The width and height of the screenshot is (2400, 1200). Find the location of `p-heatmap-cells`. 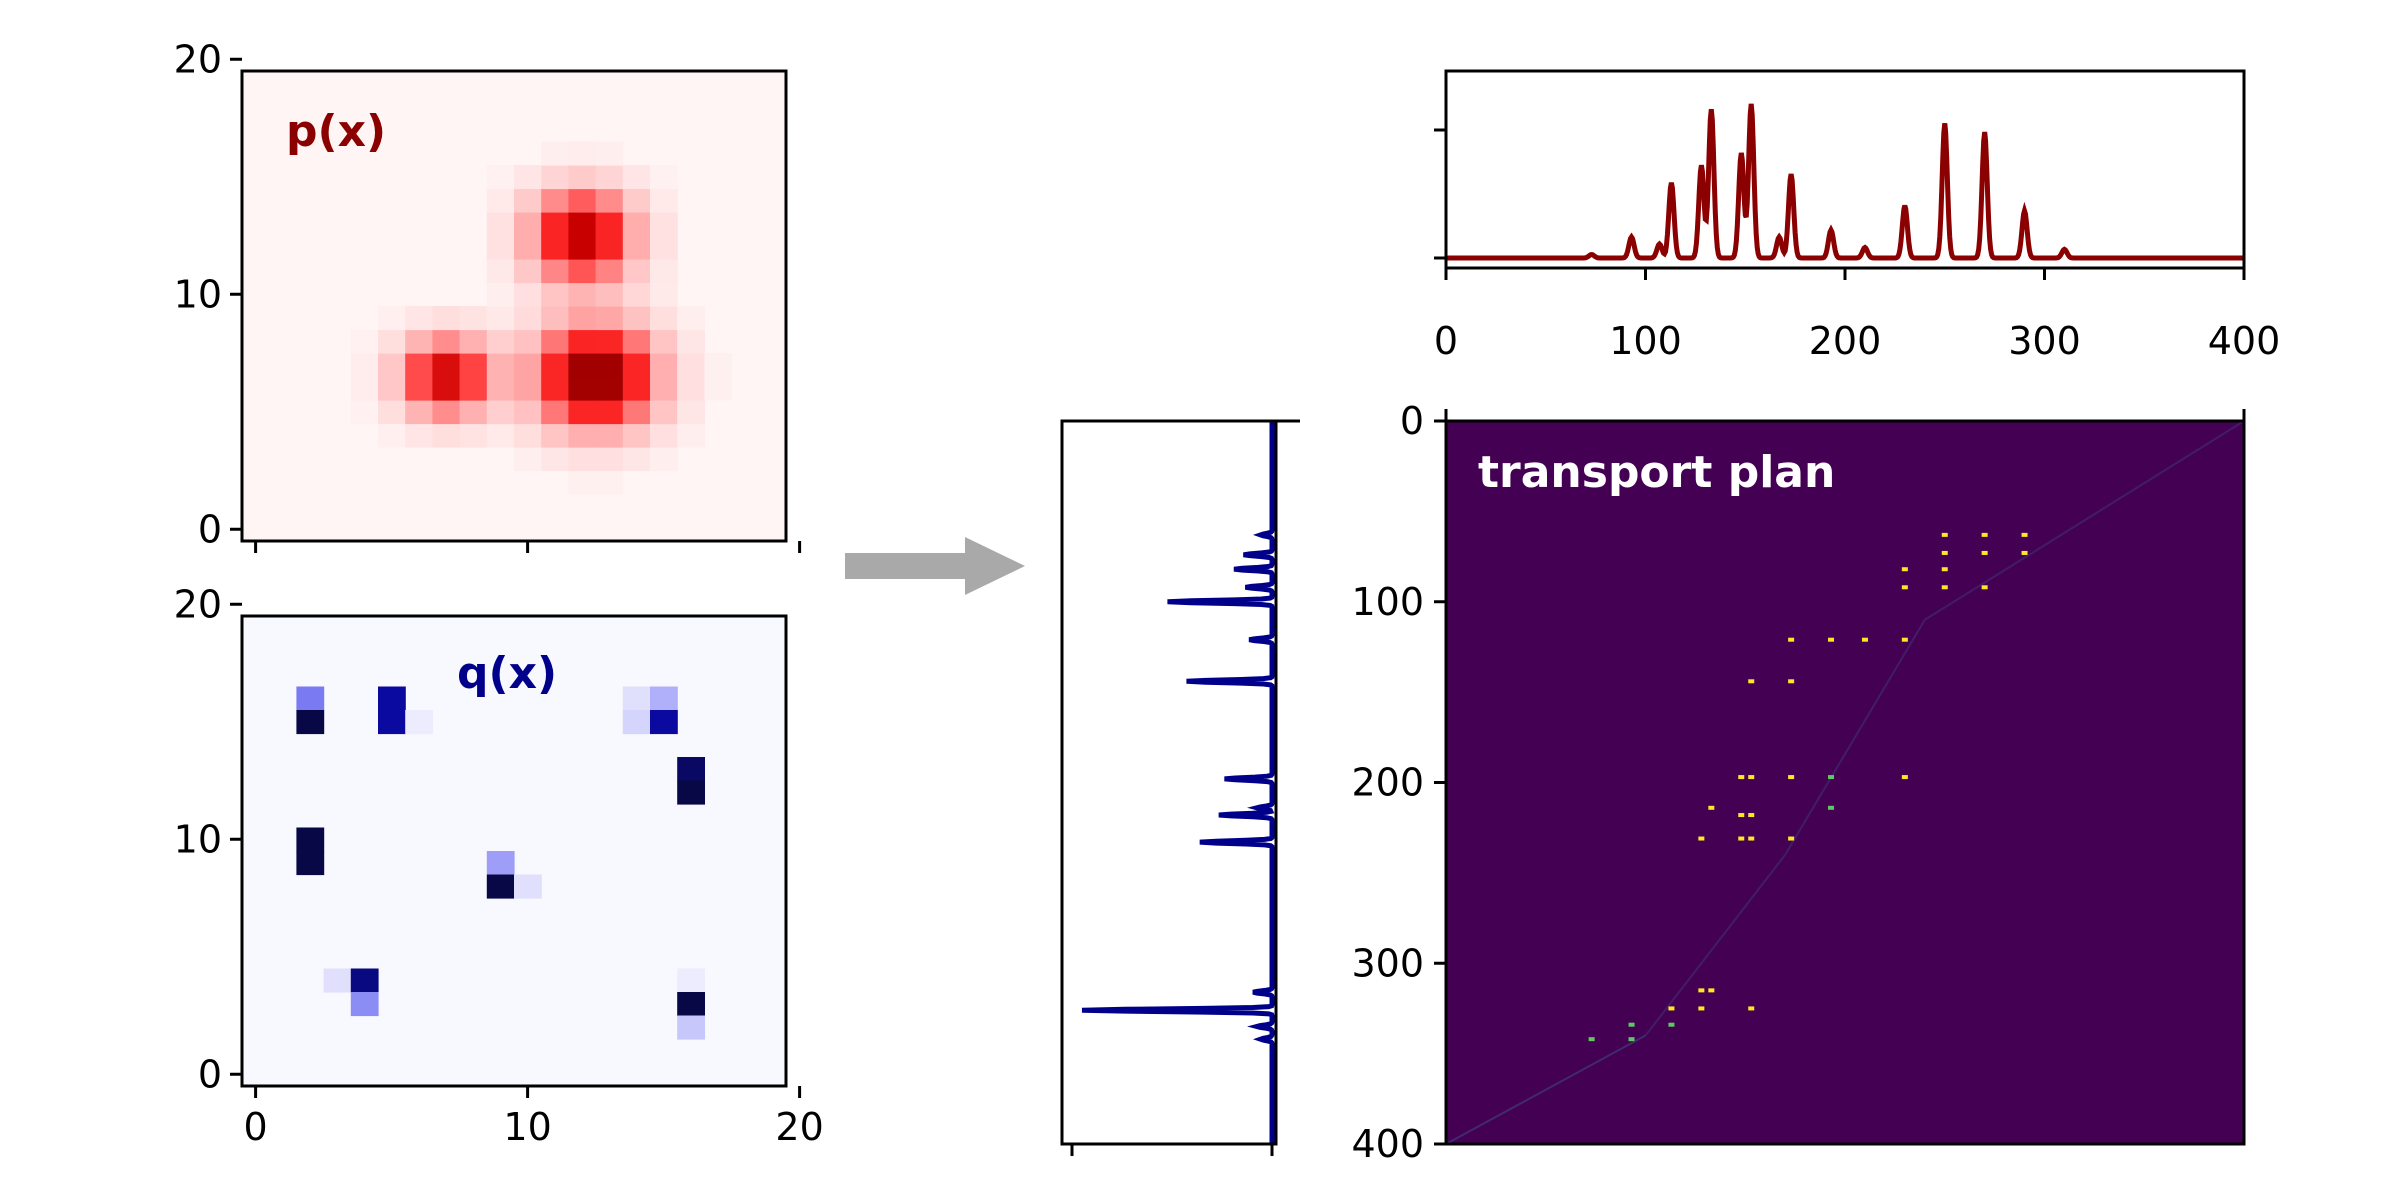

p-heatmap-cells is located at coordinates (514, 306).